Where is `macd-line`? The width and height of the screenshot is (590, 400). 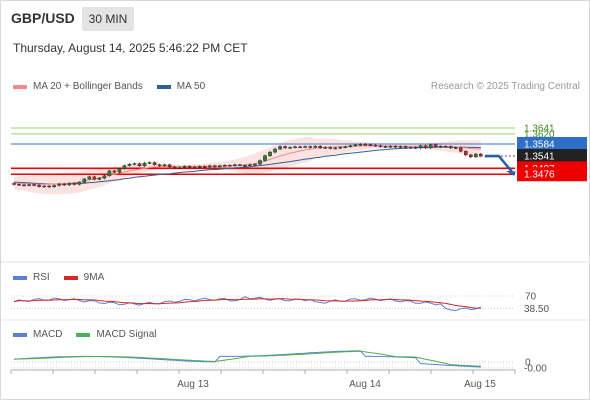
macd-line is located at coordinates (247, 359).